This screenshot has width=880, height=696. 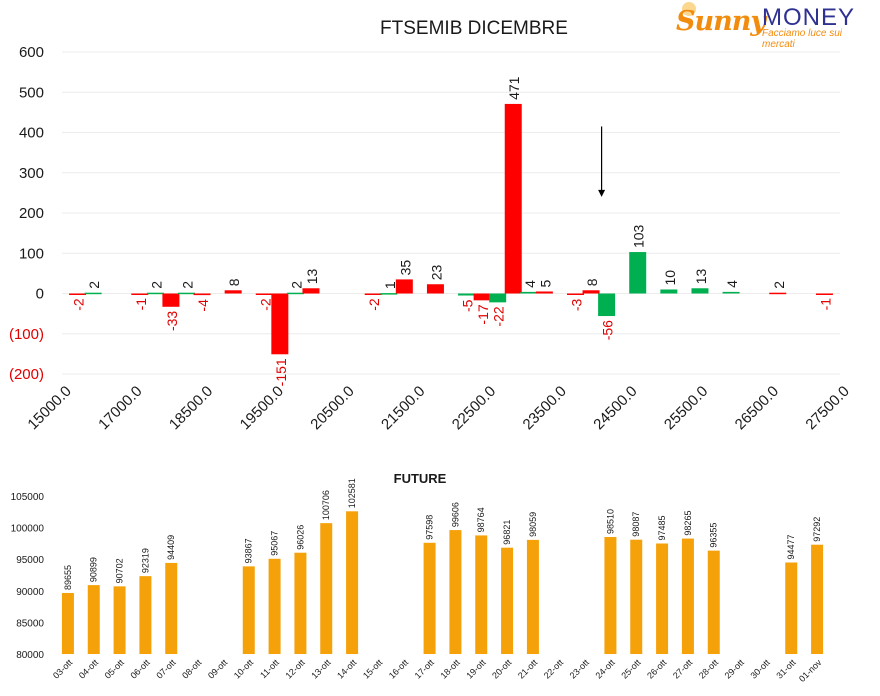 What do you see at coordinates (576, 304) in the screenshot?
I see `main-data-label: -3` at bounding box center [576, 304].